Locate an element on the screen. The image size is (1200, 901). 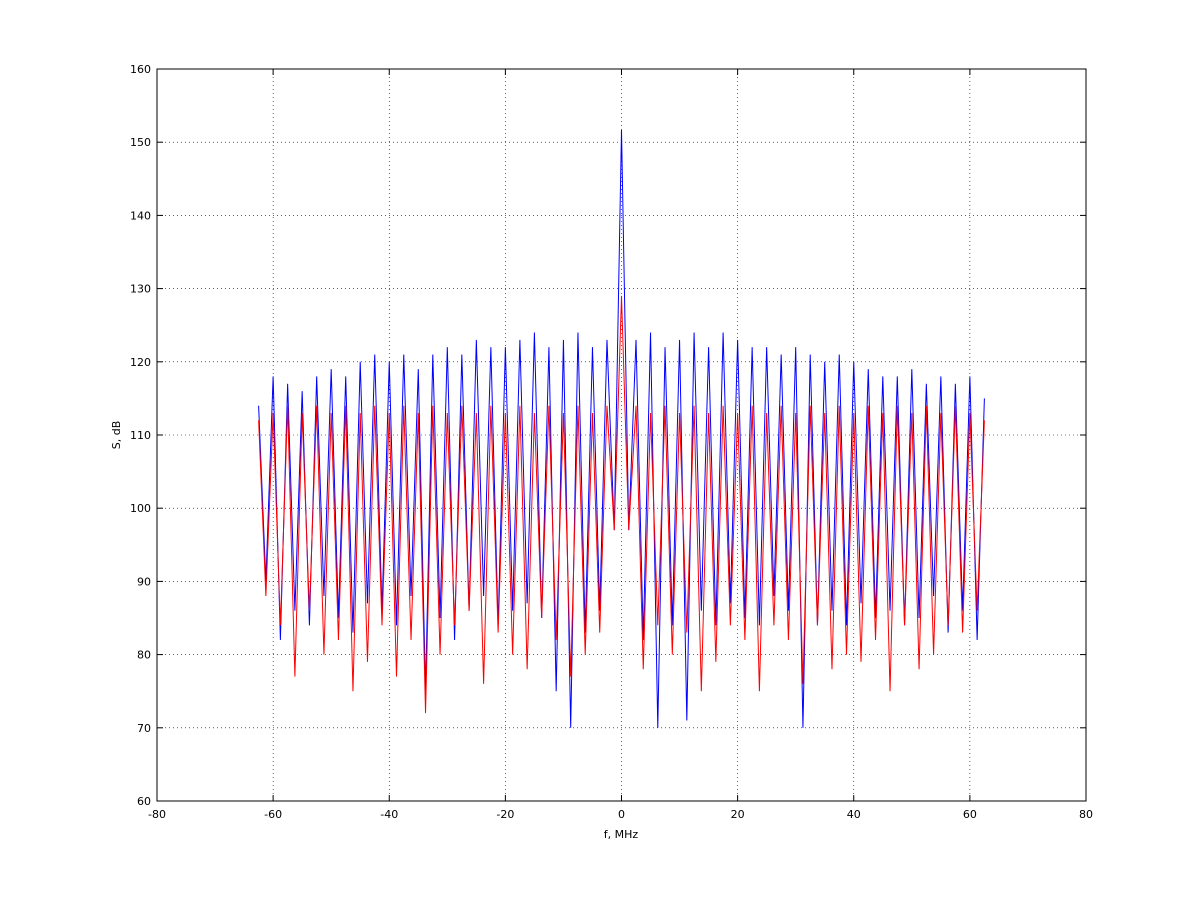
y-tick-label: 150 is located at coordinates (140, 142).